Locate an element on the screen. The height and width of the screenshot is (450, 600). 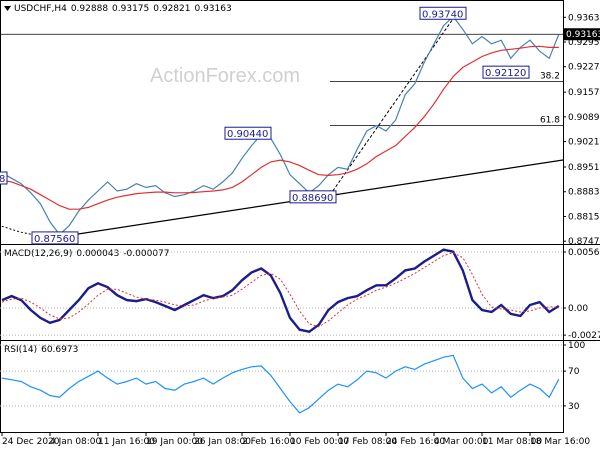
x-tick-label: 18 Mar 16:00 is located at coordinates (560, 442).